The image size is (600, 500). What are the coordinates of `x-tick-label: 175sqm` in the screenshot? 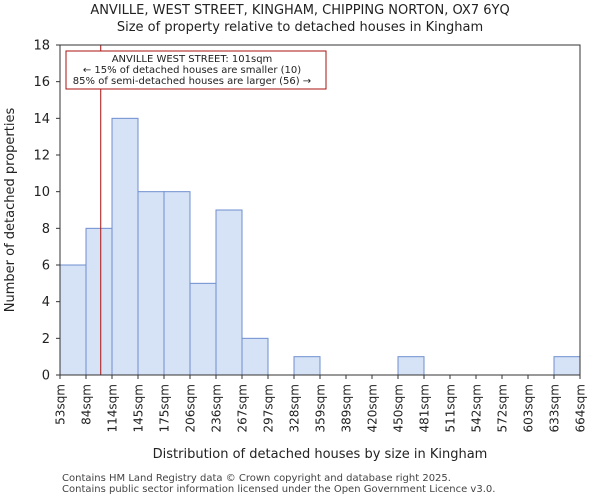 It's located at (165, 408).